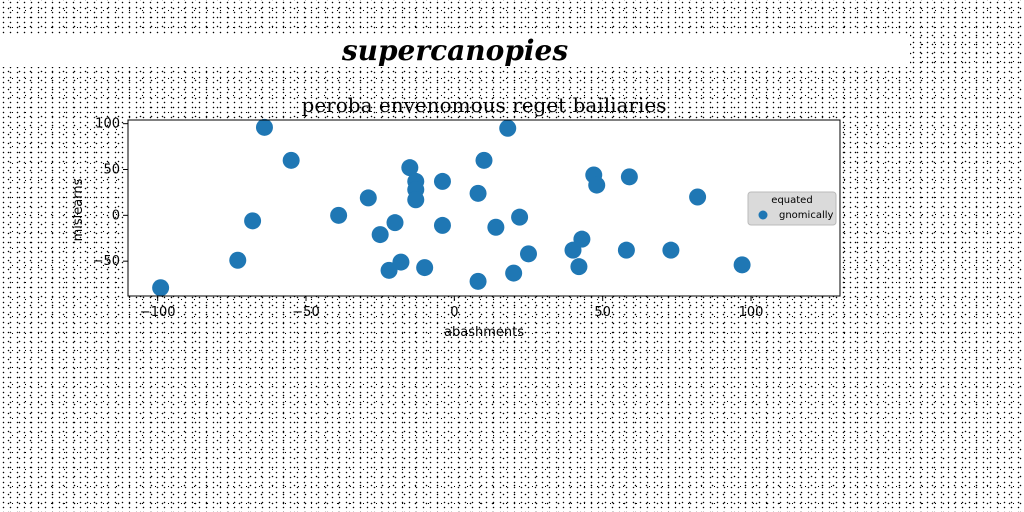 This screenshot has width=1024, height=512. I want to click on chart-title: peroba envenomous reget bailiaries, so click(484, 105).